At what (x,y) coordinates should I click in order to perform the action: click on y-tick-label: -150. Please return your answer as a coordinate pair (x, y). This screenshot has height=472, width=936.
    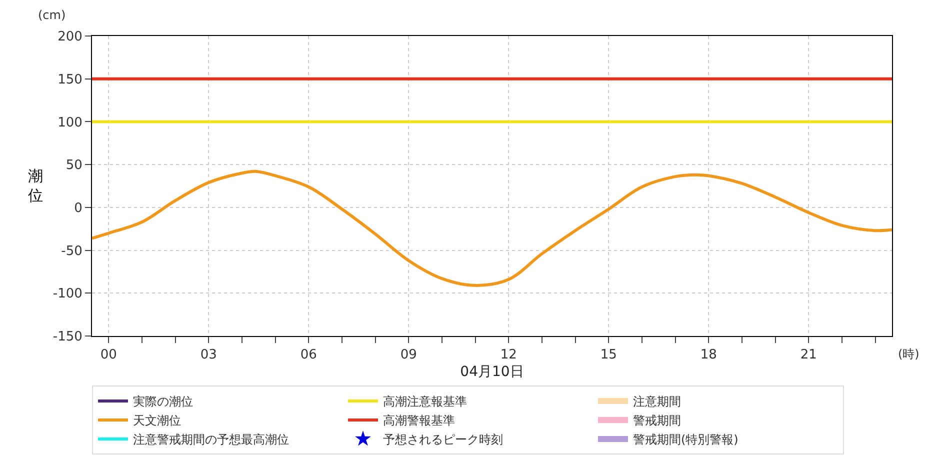
    Looking at the image, I should click on (67, 337).